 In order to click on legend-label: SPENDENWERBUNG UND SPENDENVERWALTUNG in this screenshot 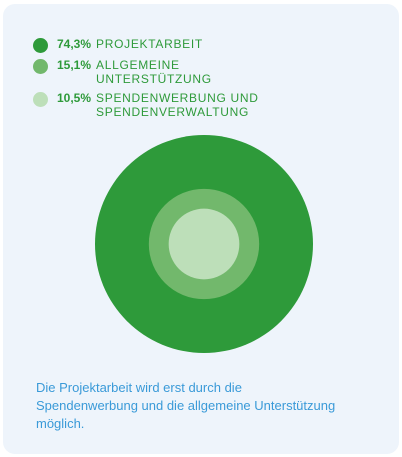, I will do `click(177, 105)`.